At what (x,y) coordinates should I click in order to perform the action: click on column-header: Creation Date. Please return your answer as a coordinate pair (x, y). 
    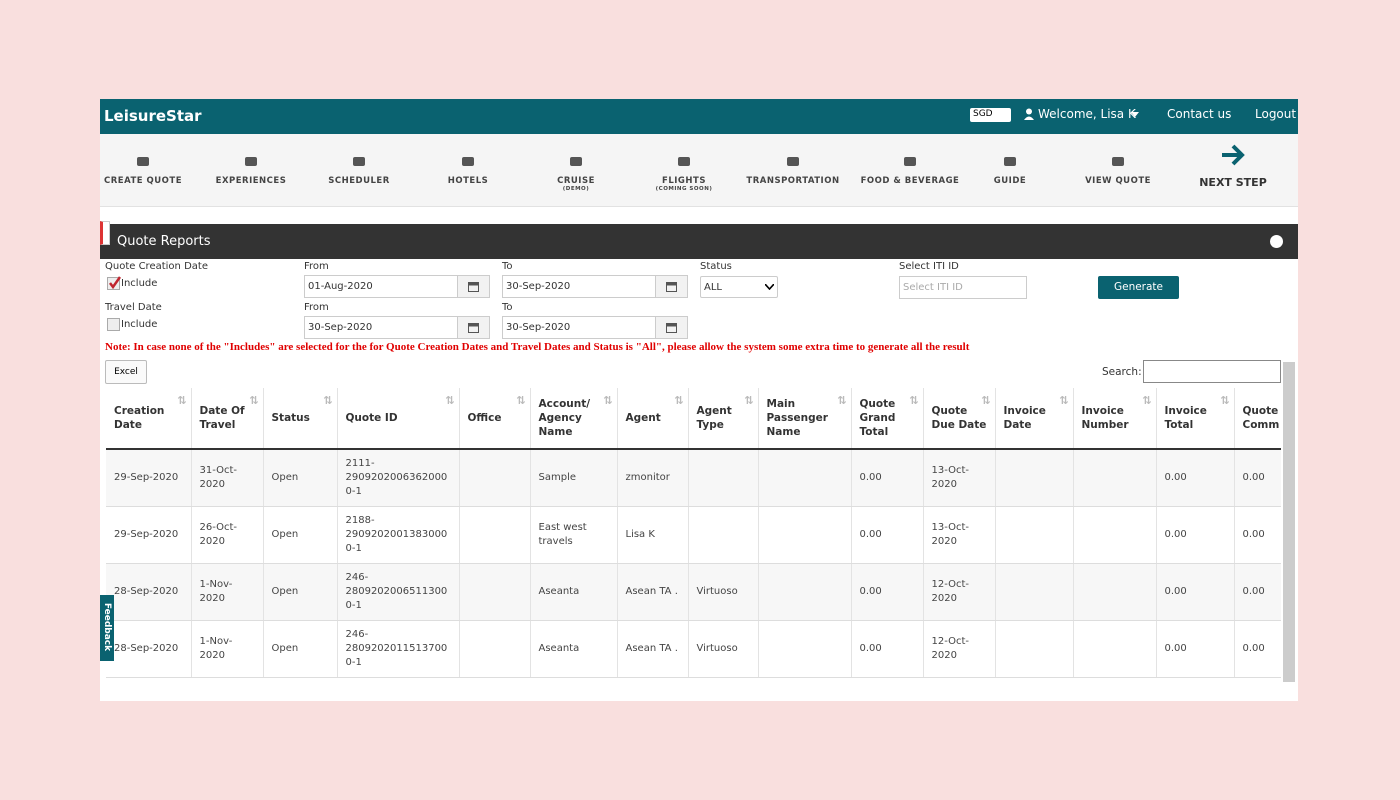
    Looking at the image, I should click on (149, 419).